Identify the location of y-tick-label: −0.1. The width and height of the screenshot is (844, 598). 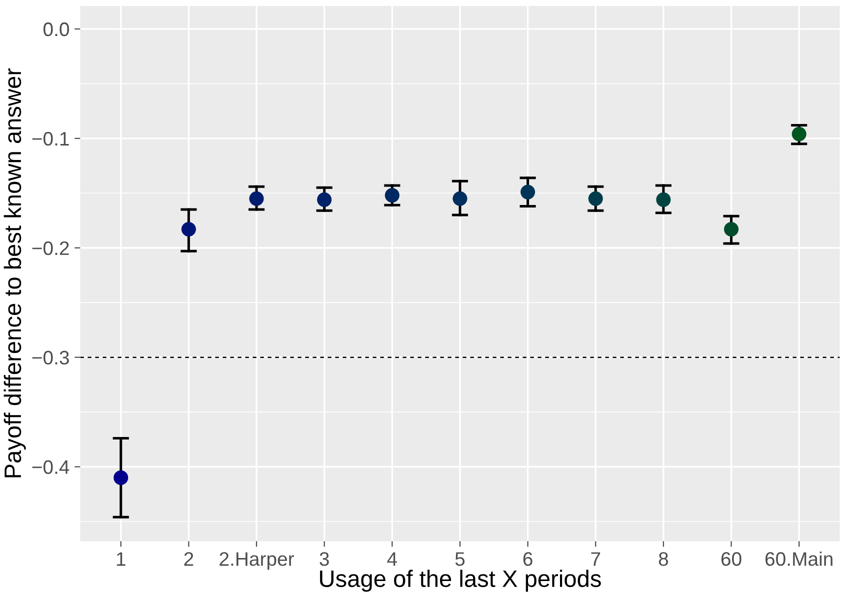
(50, 139).